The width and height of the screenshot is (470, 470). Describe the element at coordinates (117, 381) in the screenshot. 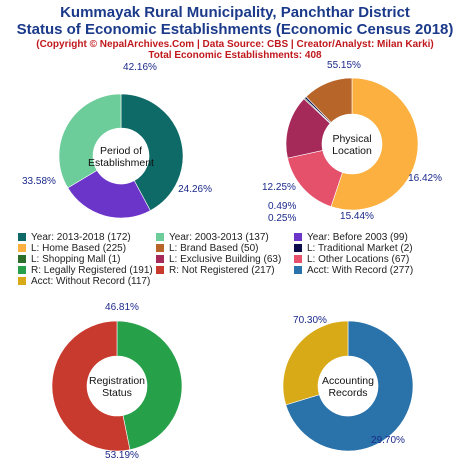

I see `donut-3-center-label: Registration` at that location.